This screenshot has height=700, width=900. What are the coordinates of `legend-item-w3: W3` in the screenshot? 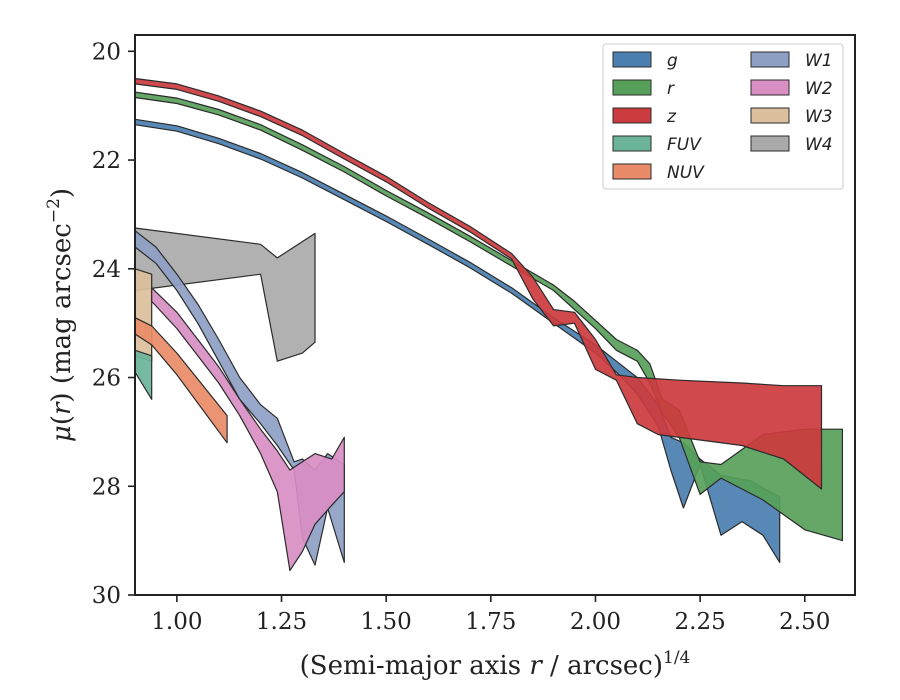 It's located at (791, 117).